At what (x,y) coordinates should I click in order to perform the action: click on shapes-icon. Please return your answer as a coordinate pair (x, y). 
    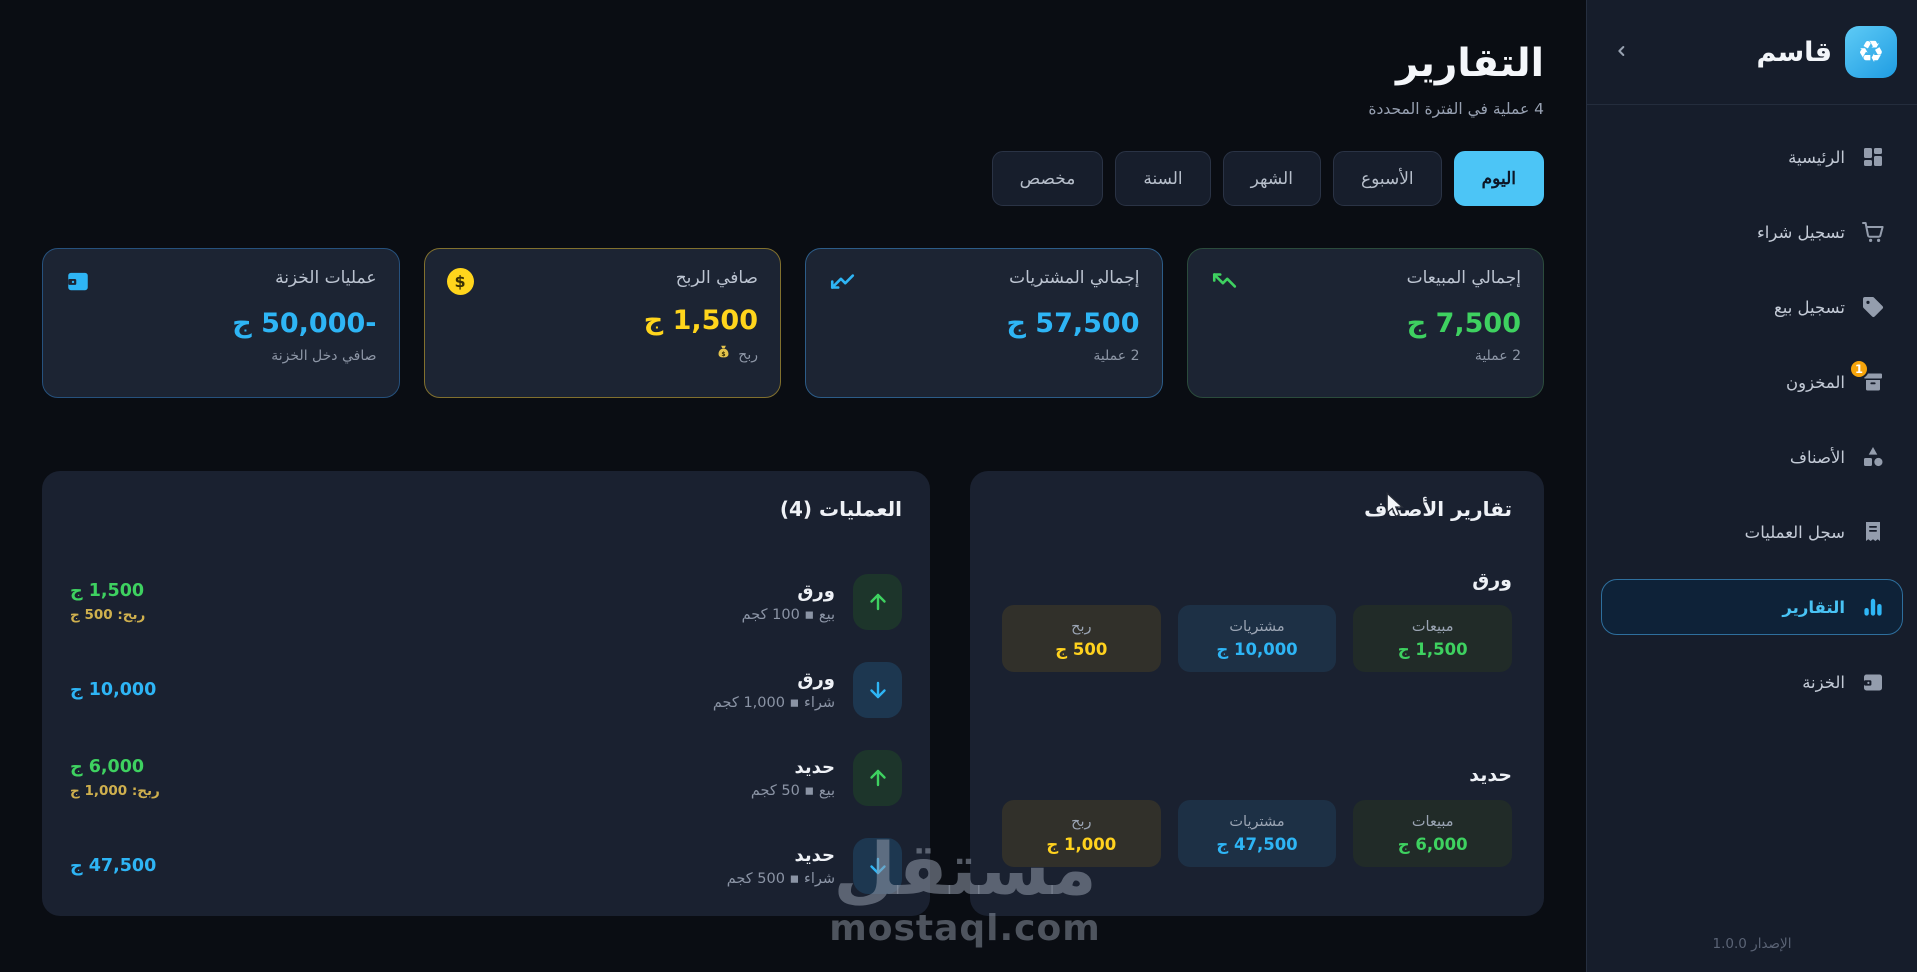
    Looking at the image, I should click on (1873, 457).